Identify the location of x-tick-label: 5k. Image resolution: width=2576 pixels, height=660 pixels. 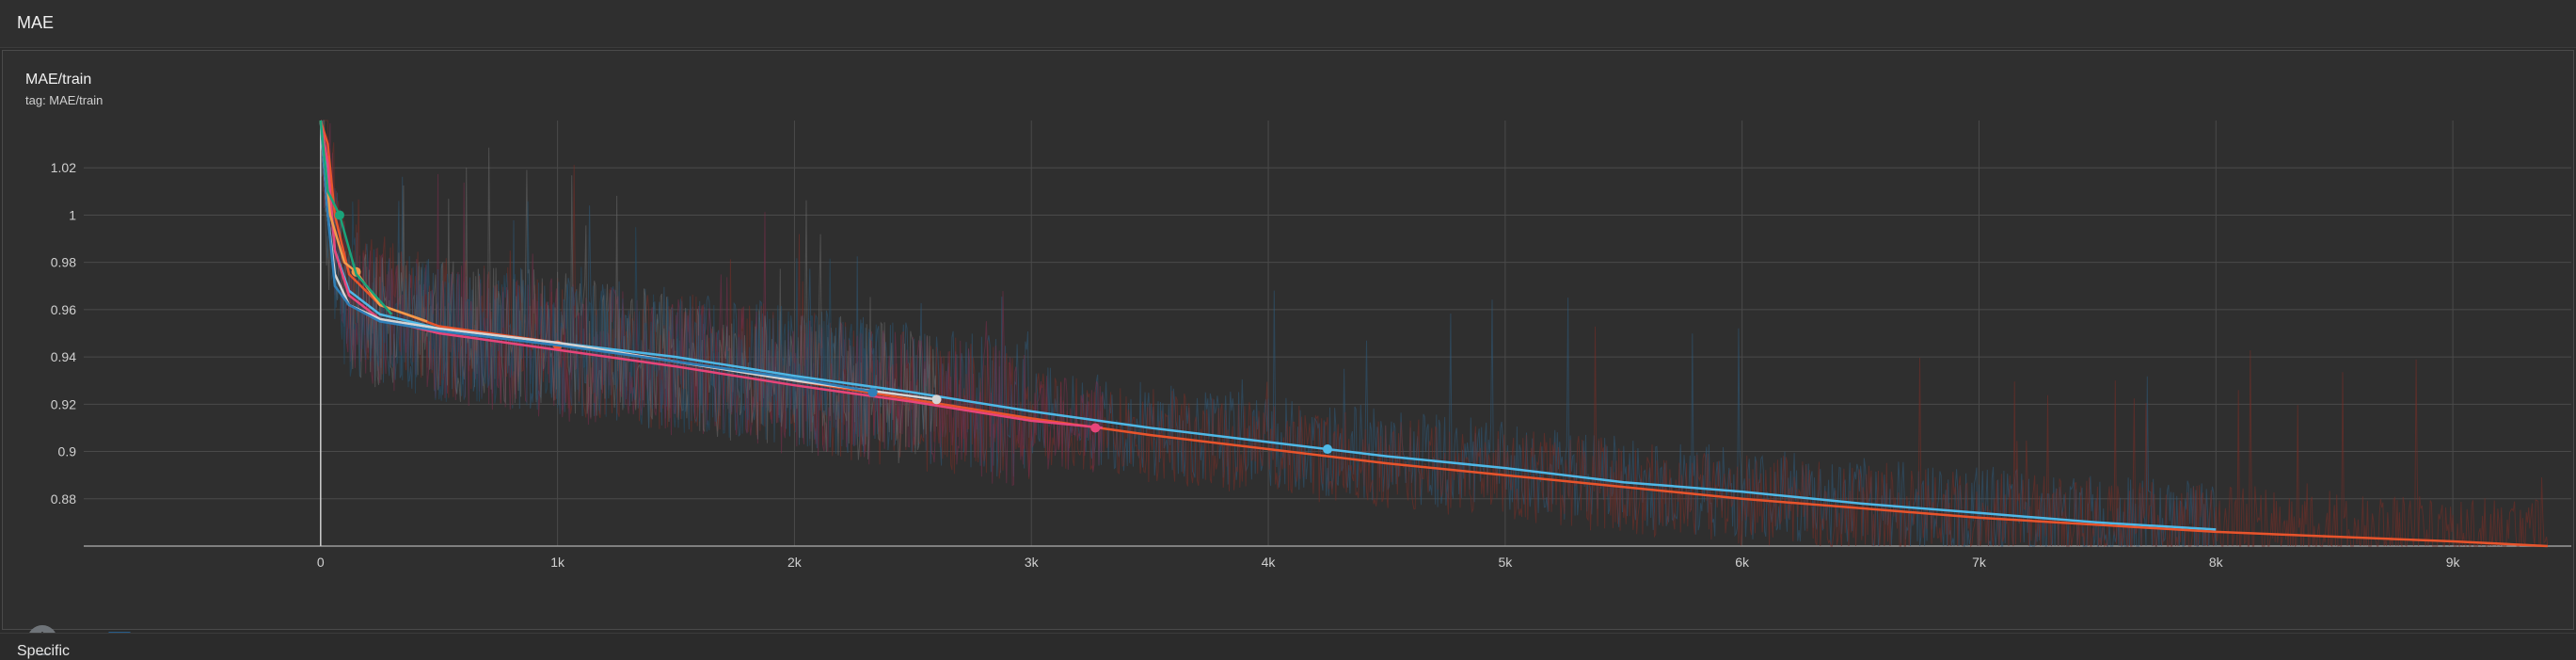
(1505, 562).